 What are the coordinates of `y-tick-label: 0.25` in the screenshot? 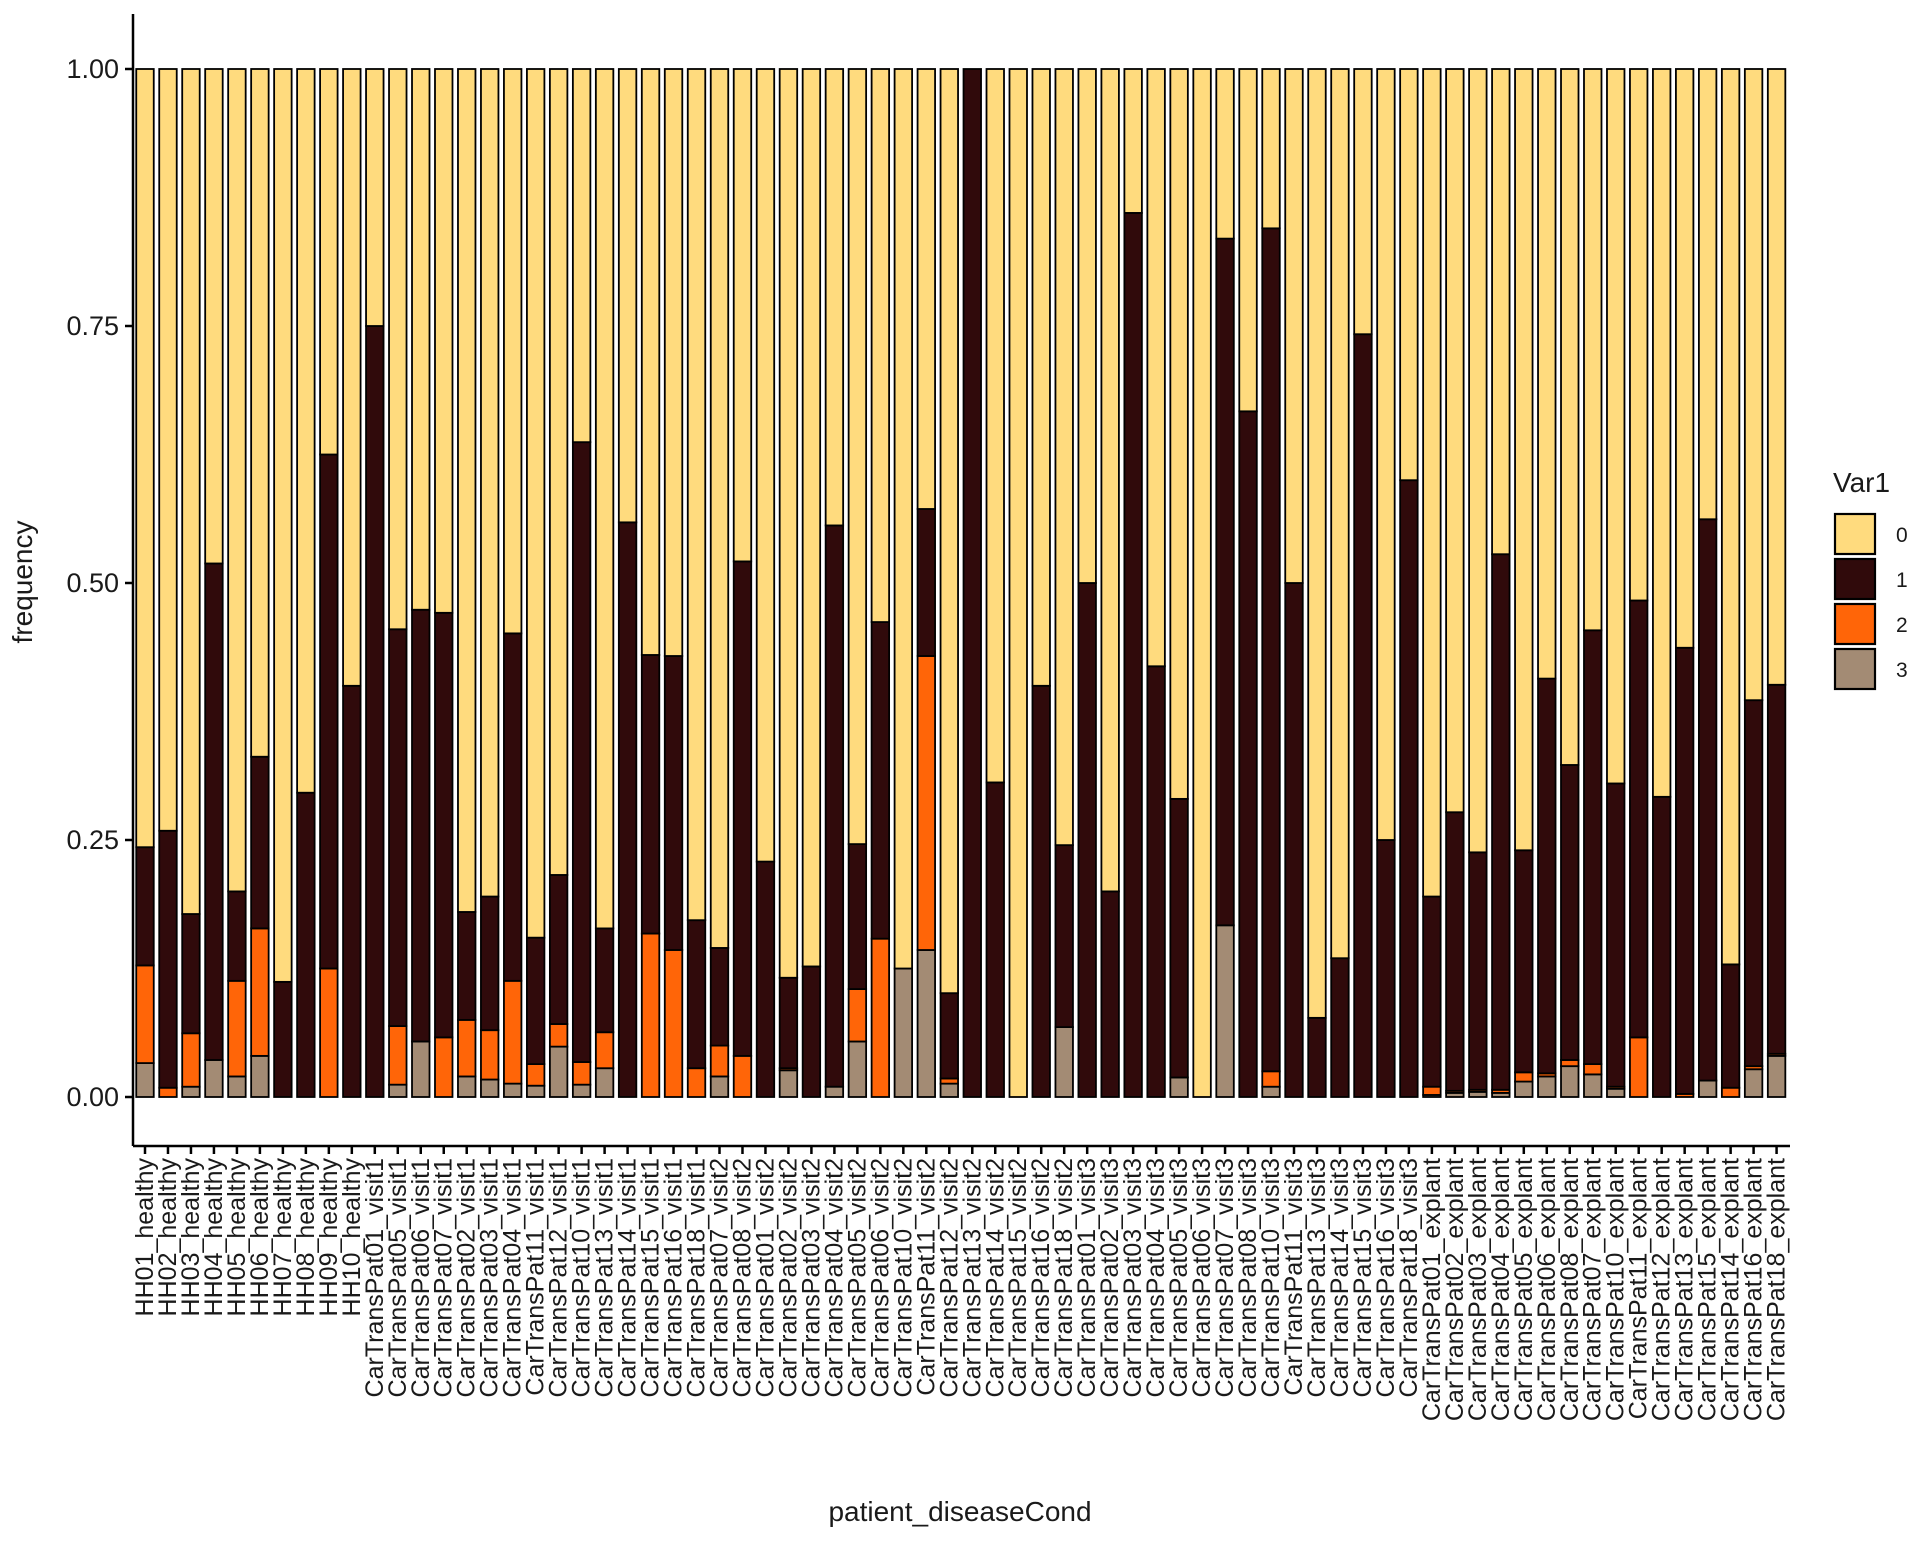 It's located at (92, 840).